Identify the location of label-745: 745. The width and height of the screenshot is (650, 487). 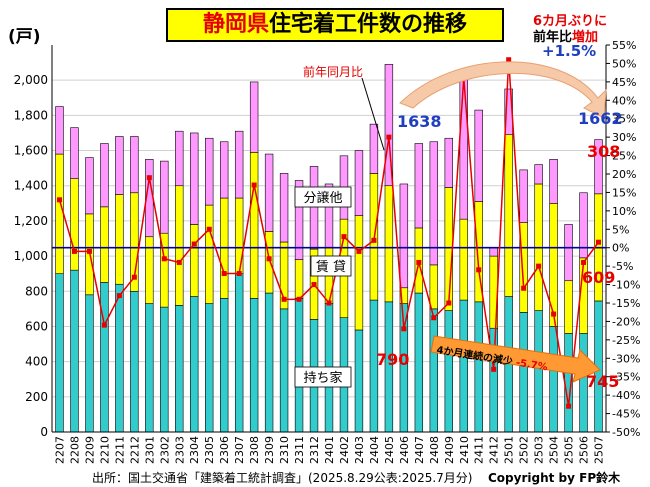
(603, 381).